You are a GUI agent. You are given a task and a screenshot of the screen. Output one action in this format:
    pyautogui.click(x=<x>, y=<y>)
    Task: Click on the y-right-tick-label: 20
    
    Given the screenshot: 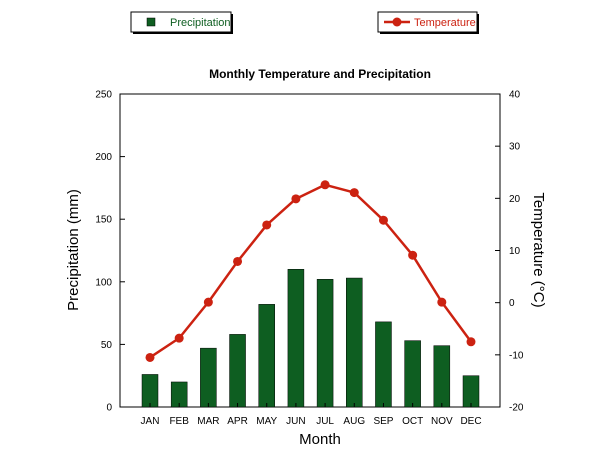 What is the action you would take?
    pyautogui.click(x=515, y=199)
    